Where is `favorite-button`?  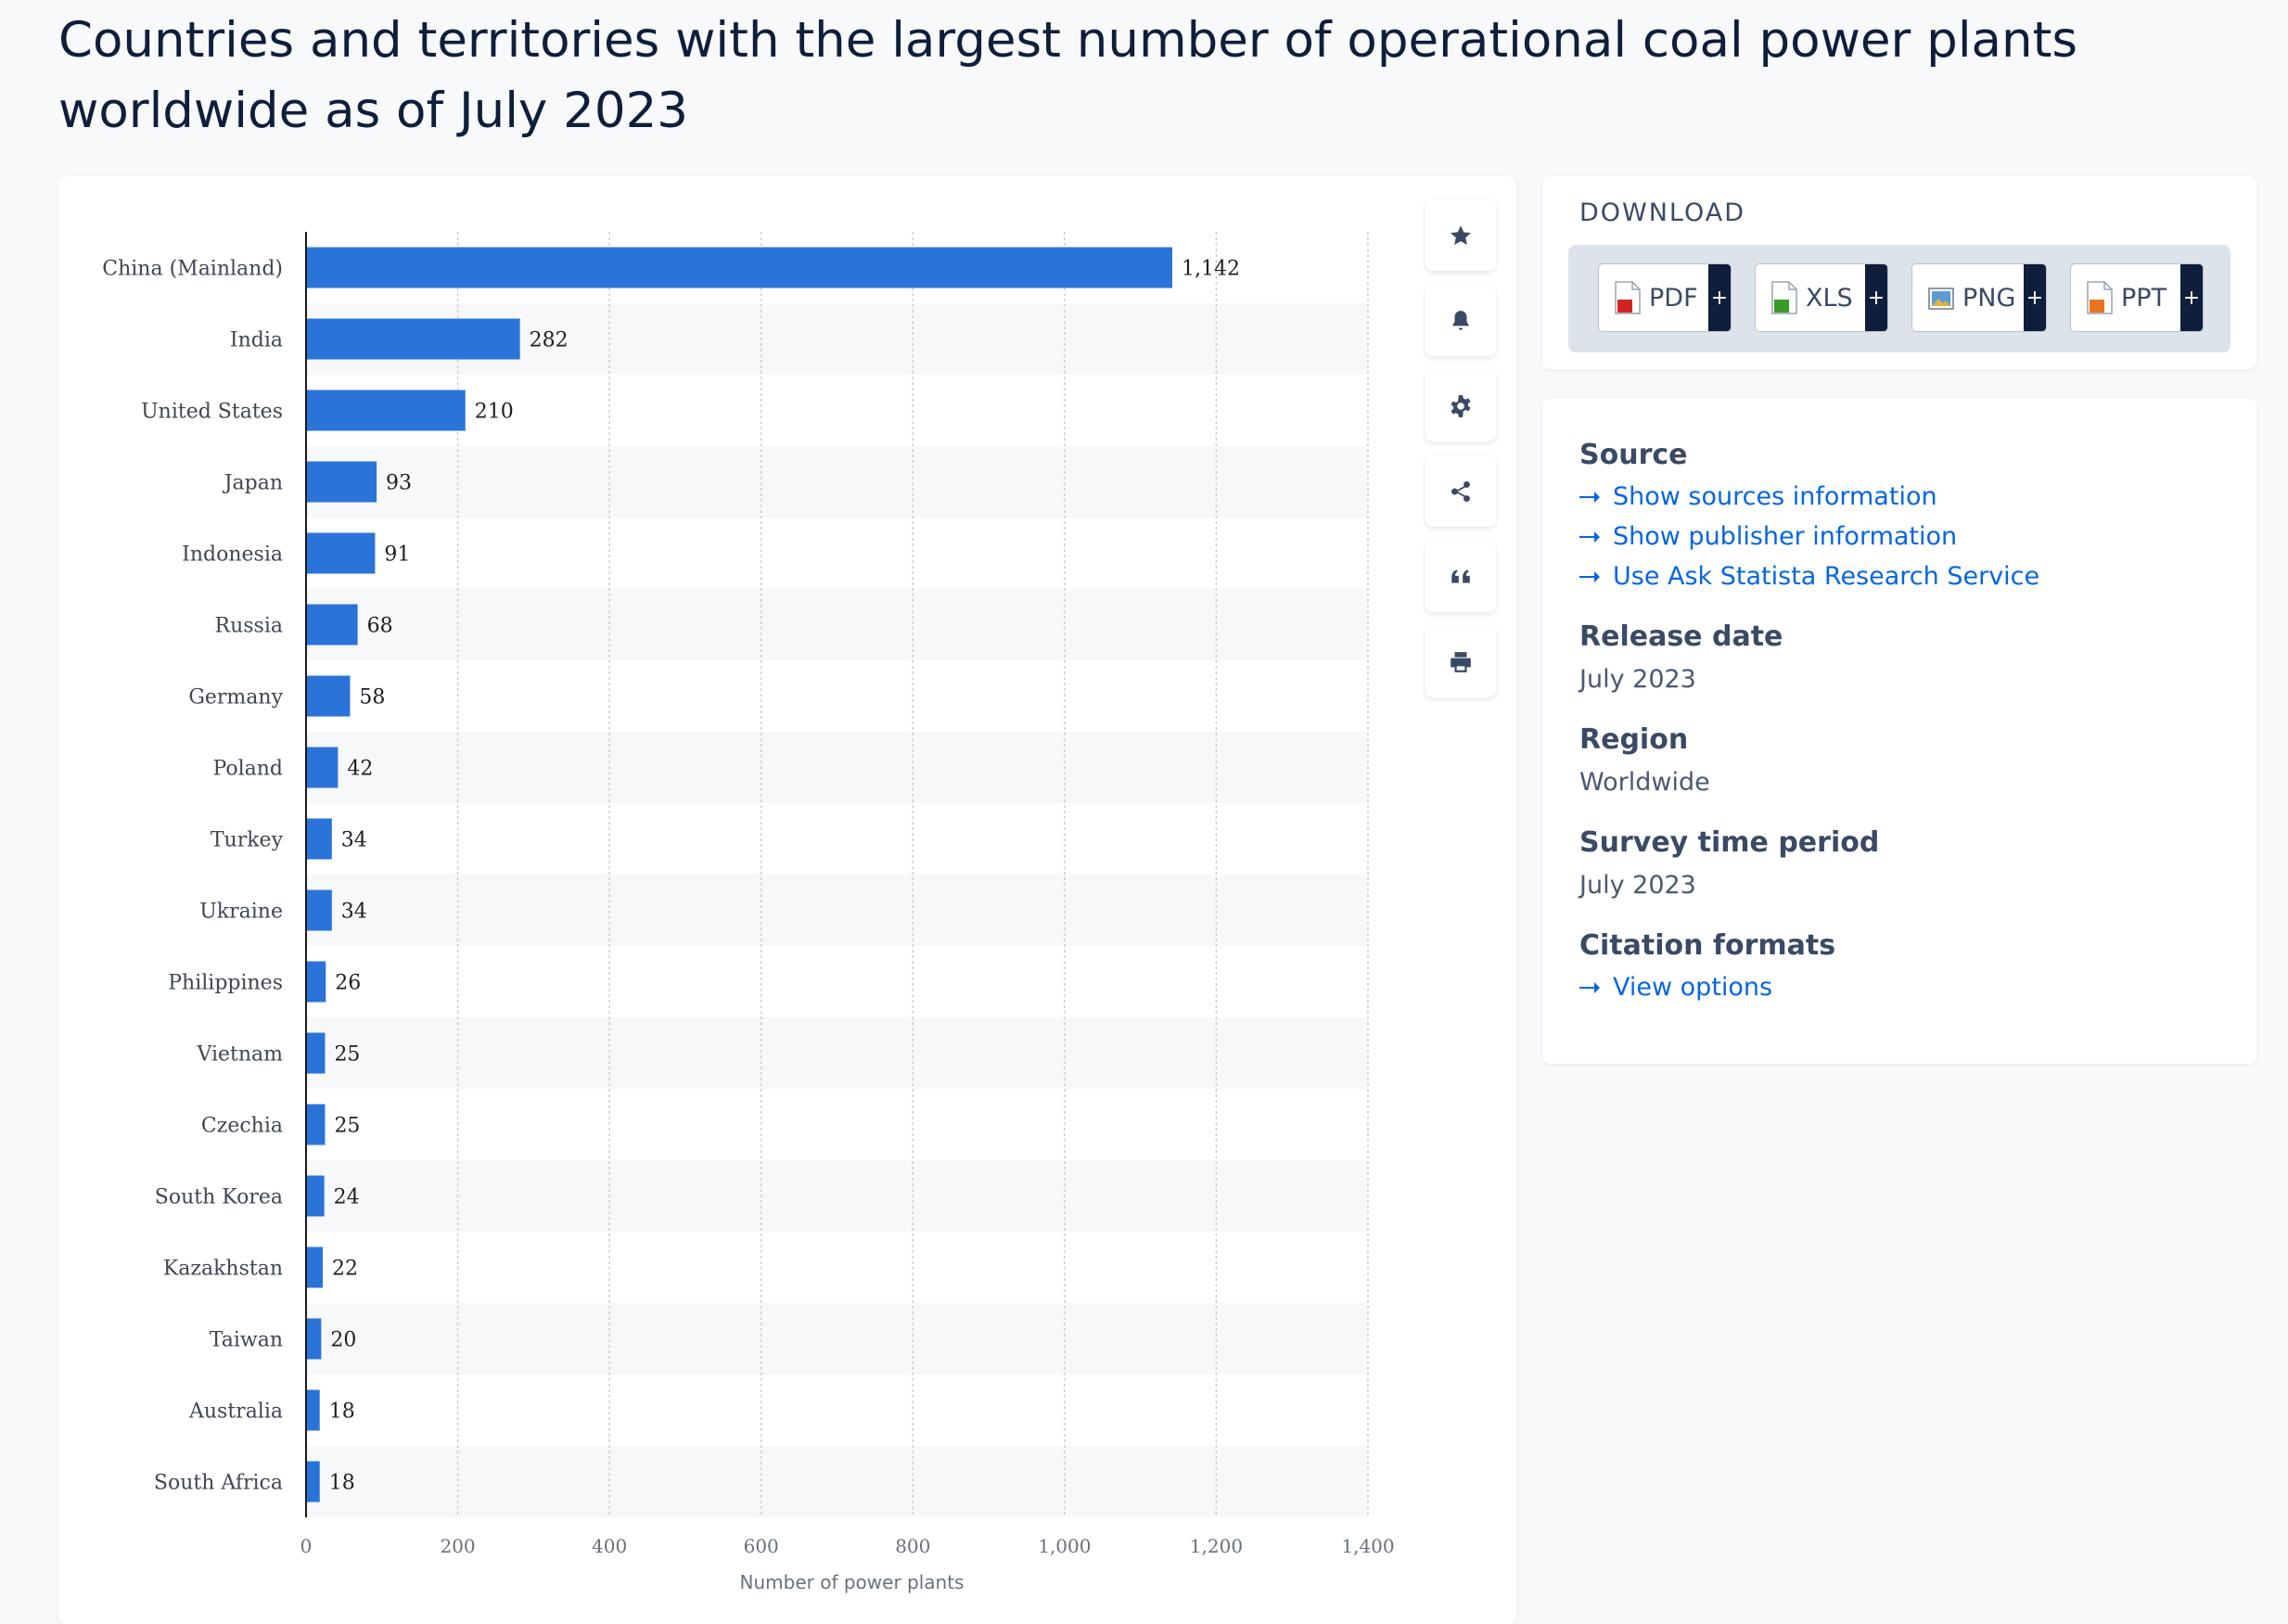 favorite-button is located at coordinates (1460, 235).